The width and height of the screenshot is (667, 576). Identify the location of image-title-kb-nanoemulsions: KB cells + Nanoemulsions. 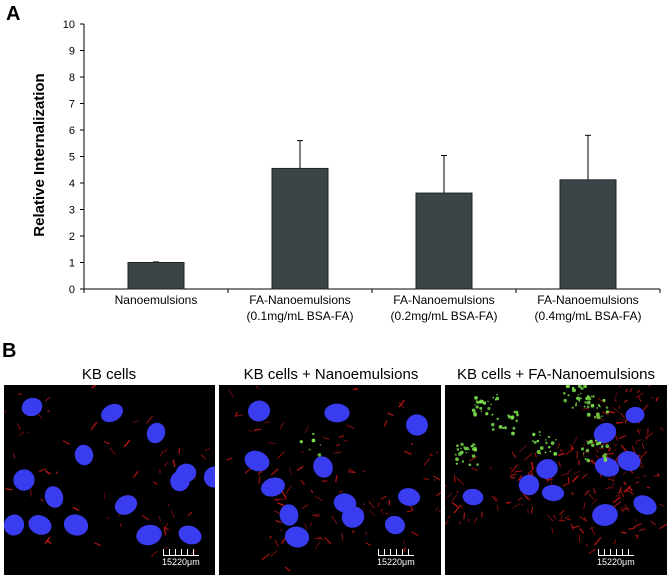
(331, 374).